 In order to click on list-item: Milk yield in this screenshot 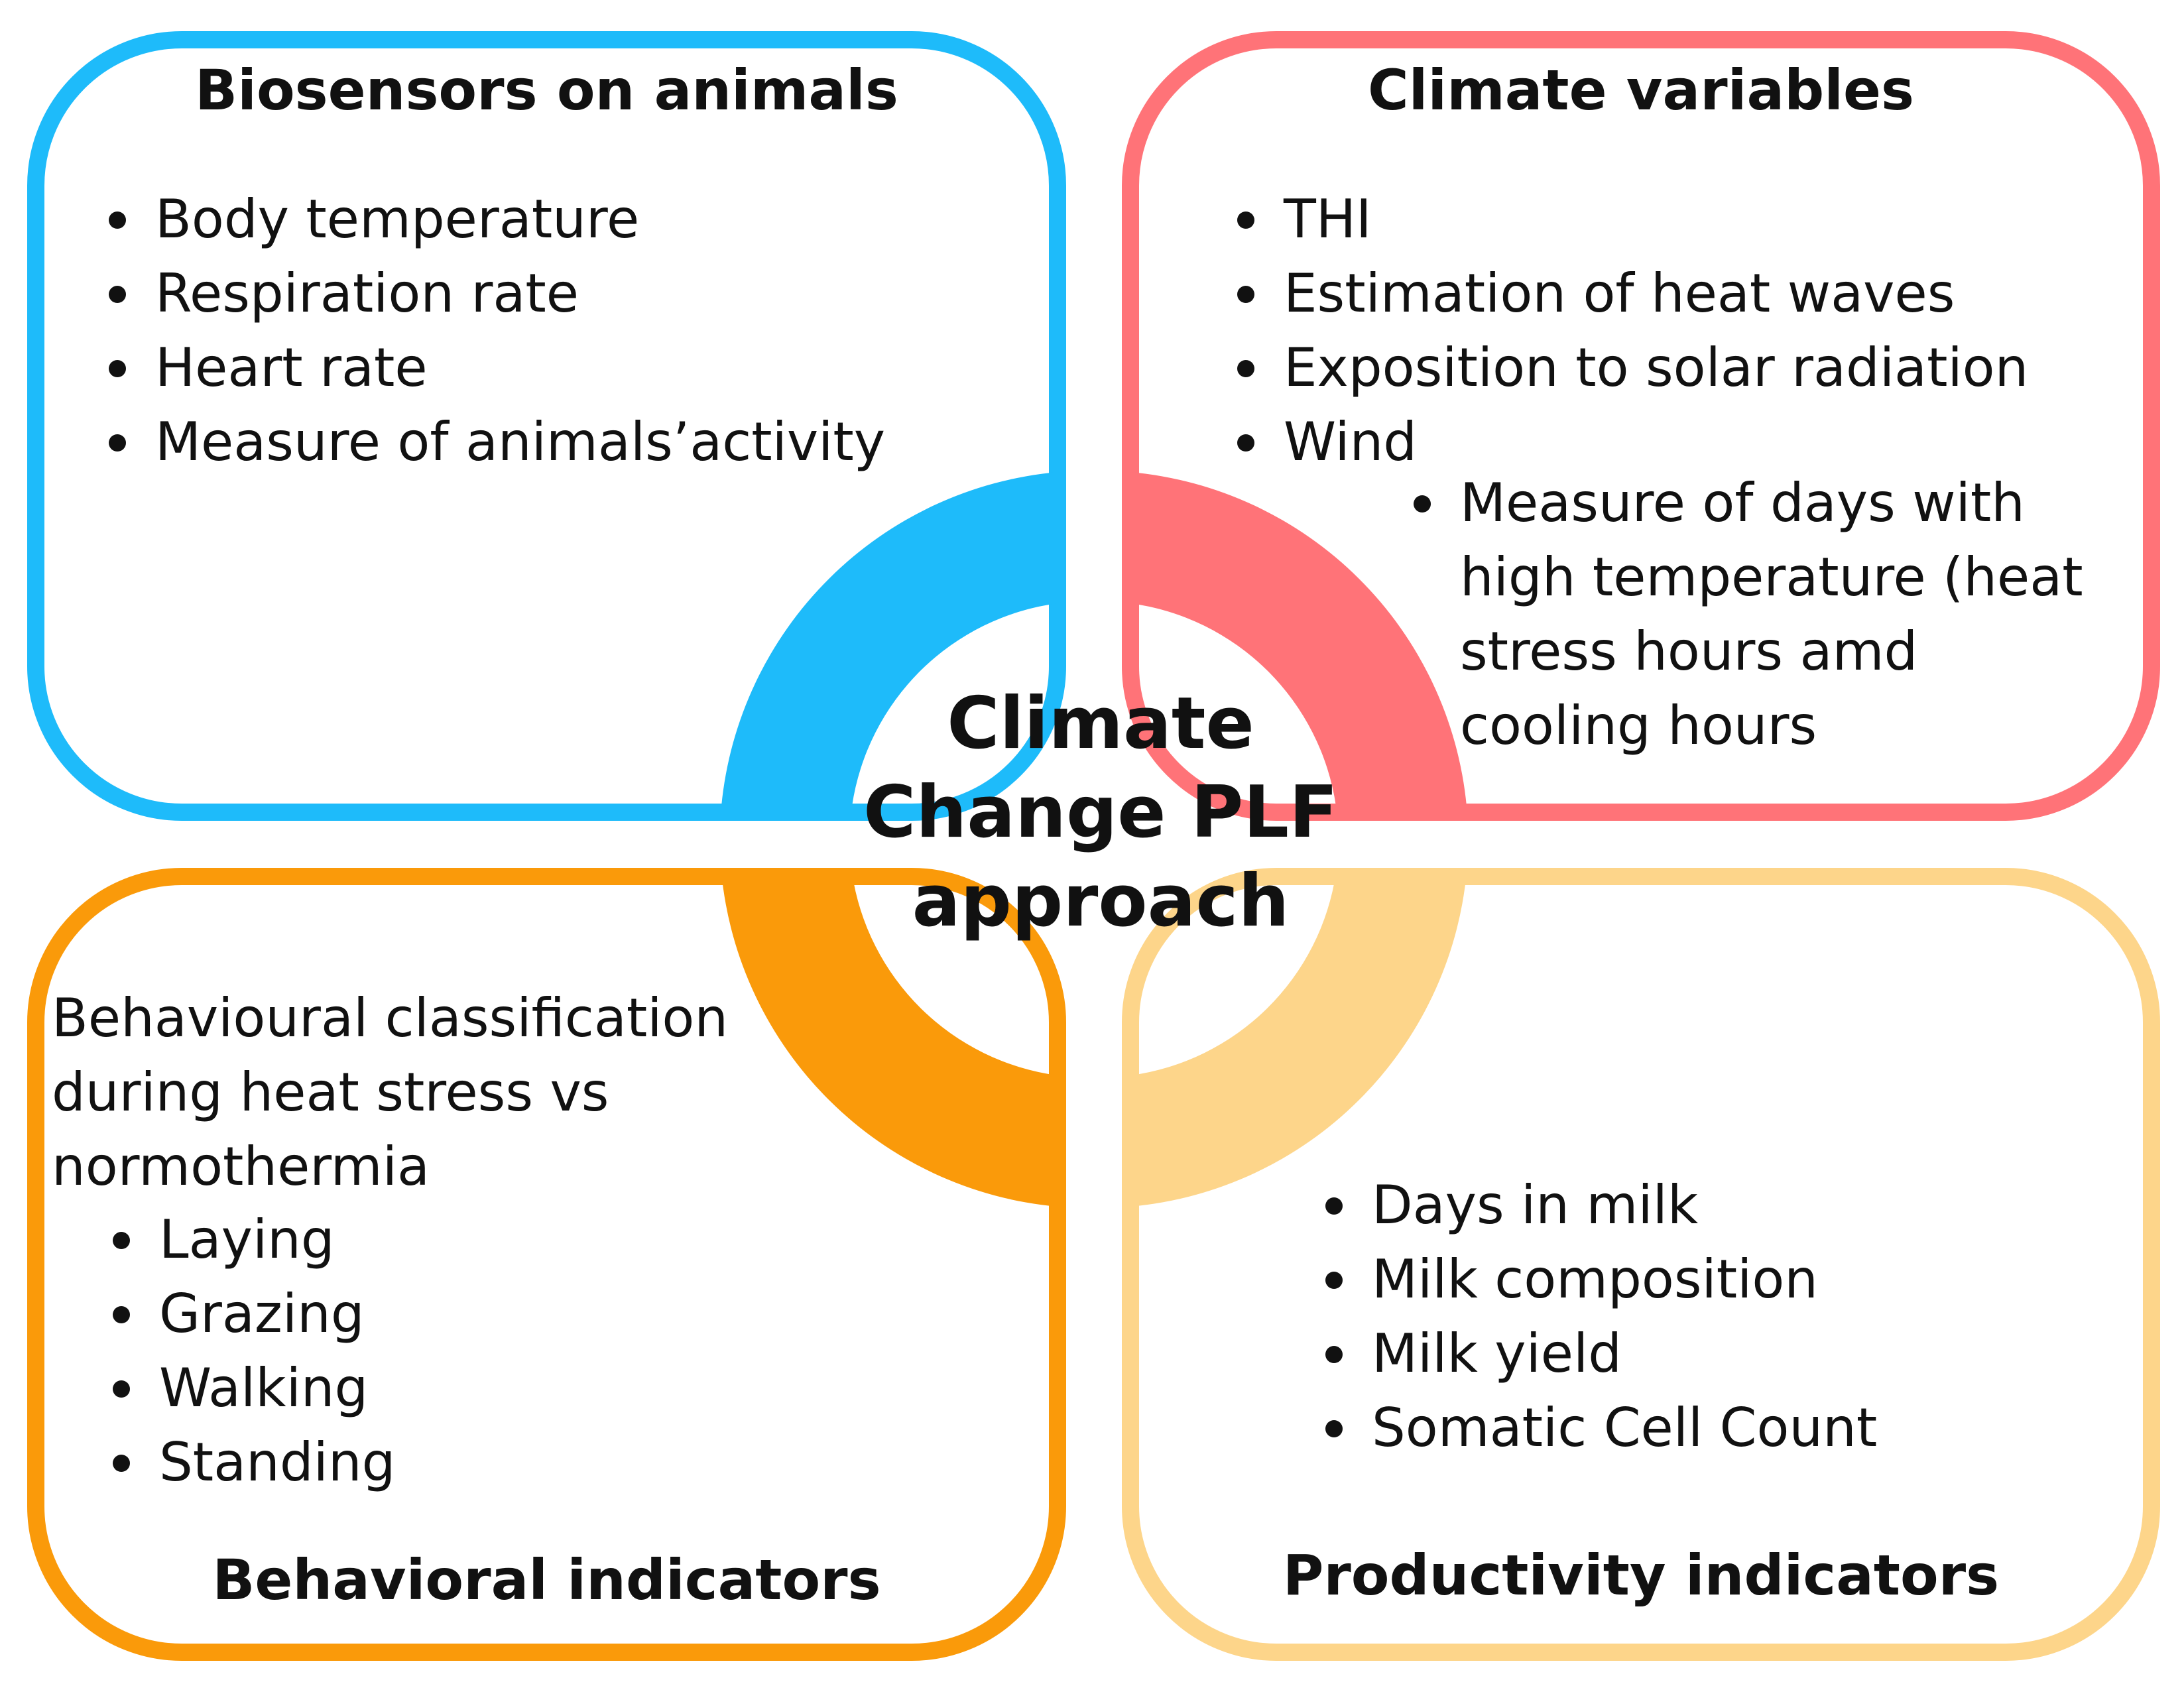, I will do `click(1596, 1354)`.